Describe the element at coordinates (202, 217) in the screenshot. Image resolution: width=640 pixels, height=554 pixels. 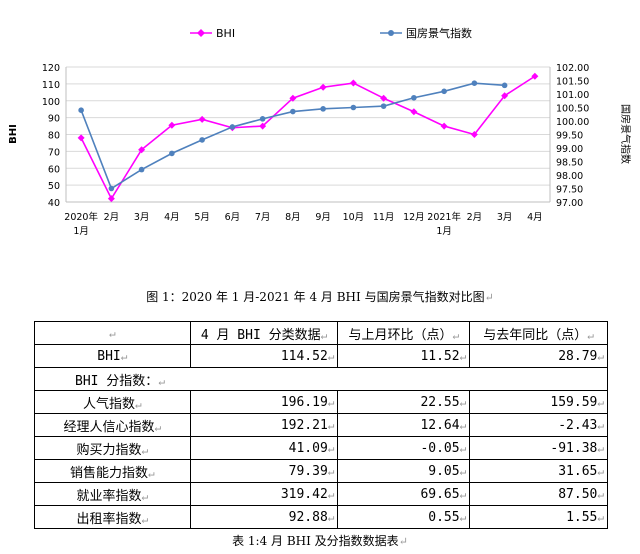
I see `x-tick-label: 5月` at that location.